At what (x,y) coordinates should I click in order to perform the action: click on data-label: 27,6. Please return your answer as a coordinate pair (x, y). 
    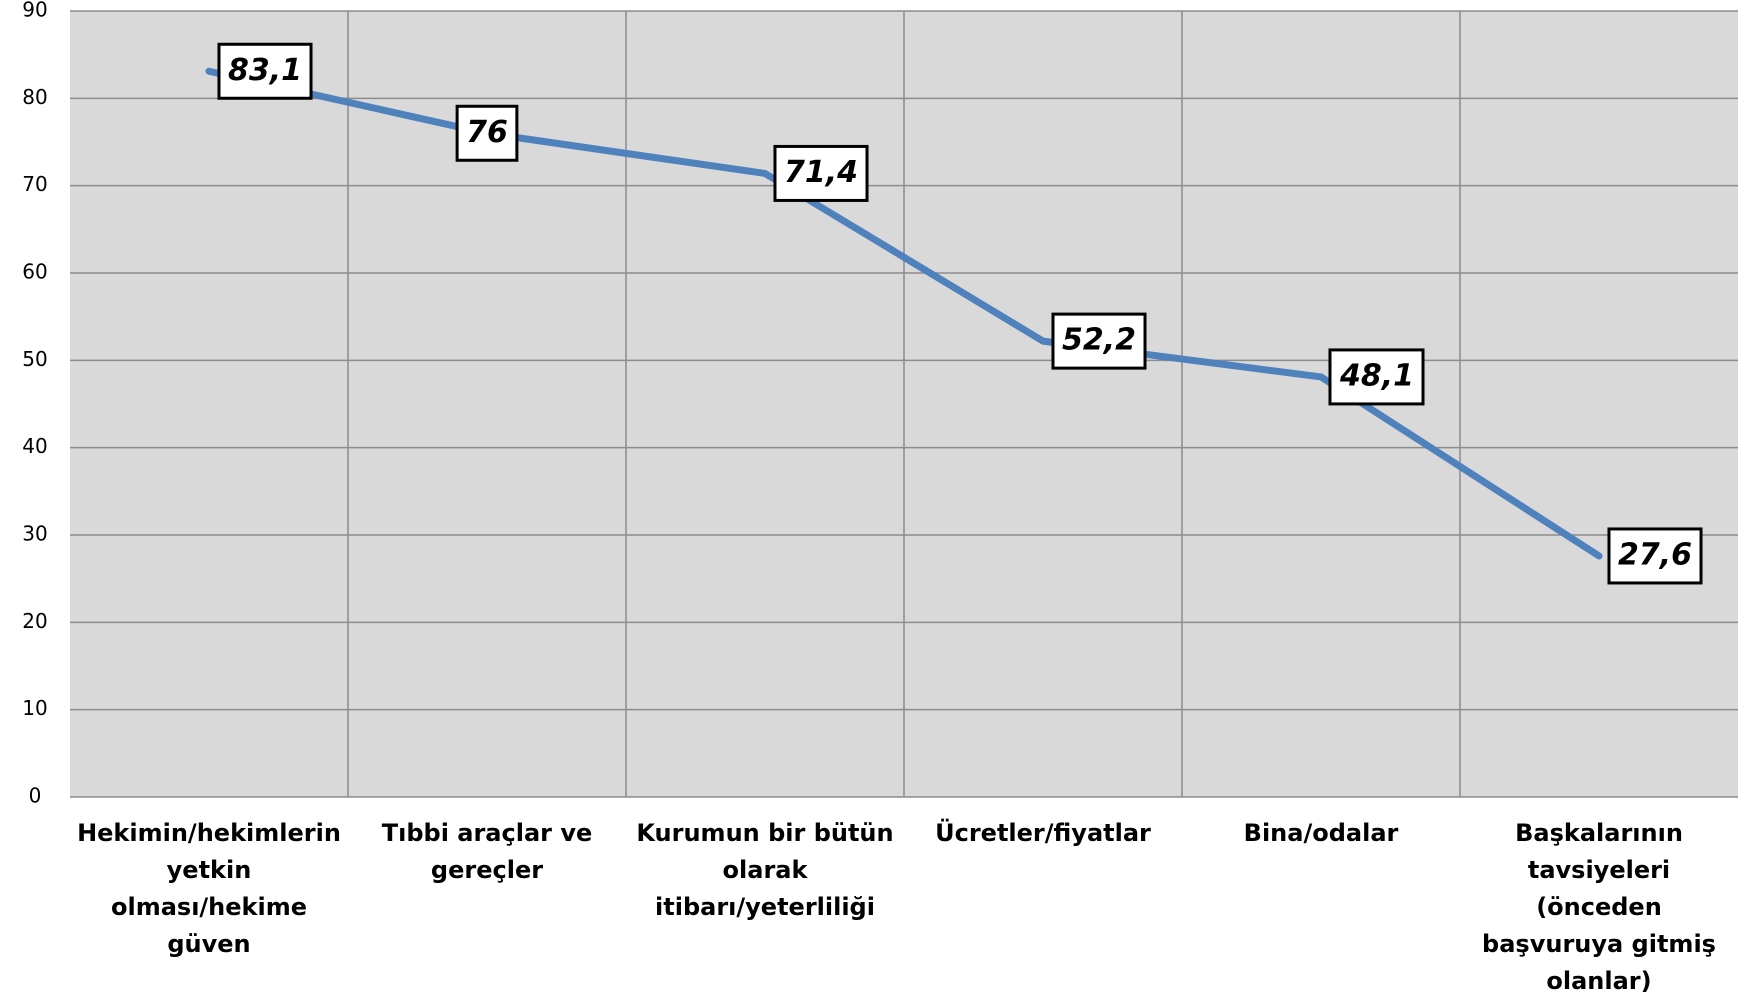
    Looking at the image, I should click on (1655, 556).